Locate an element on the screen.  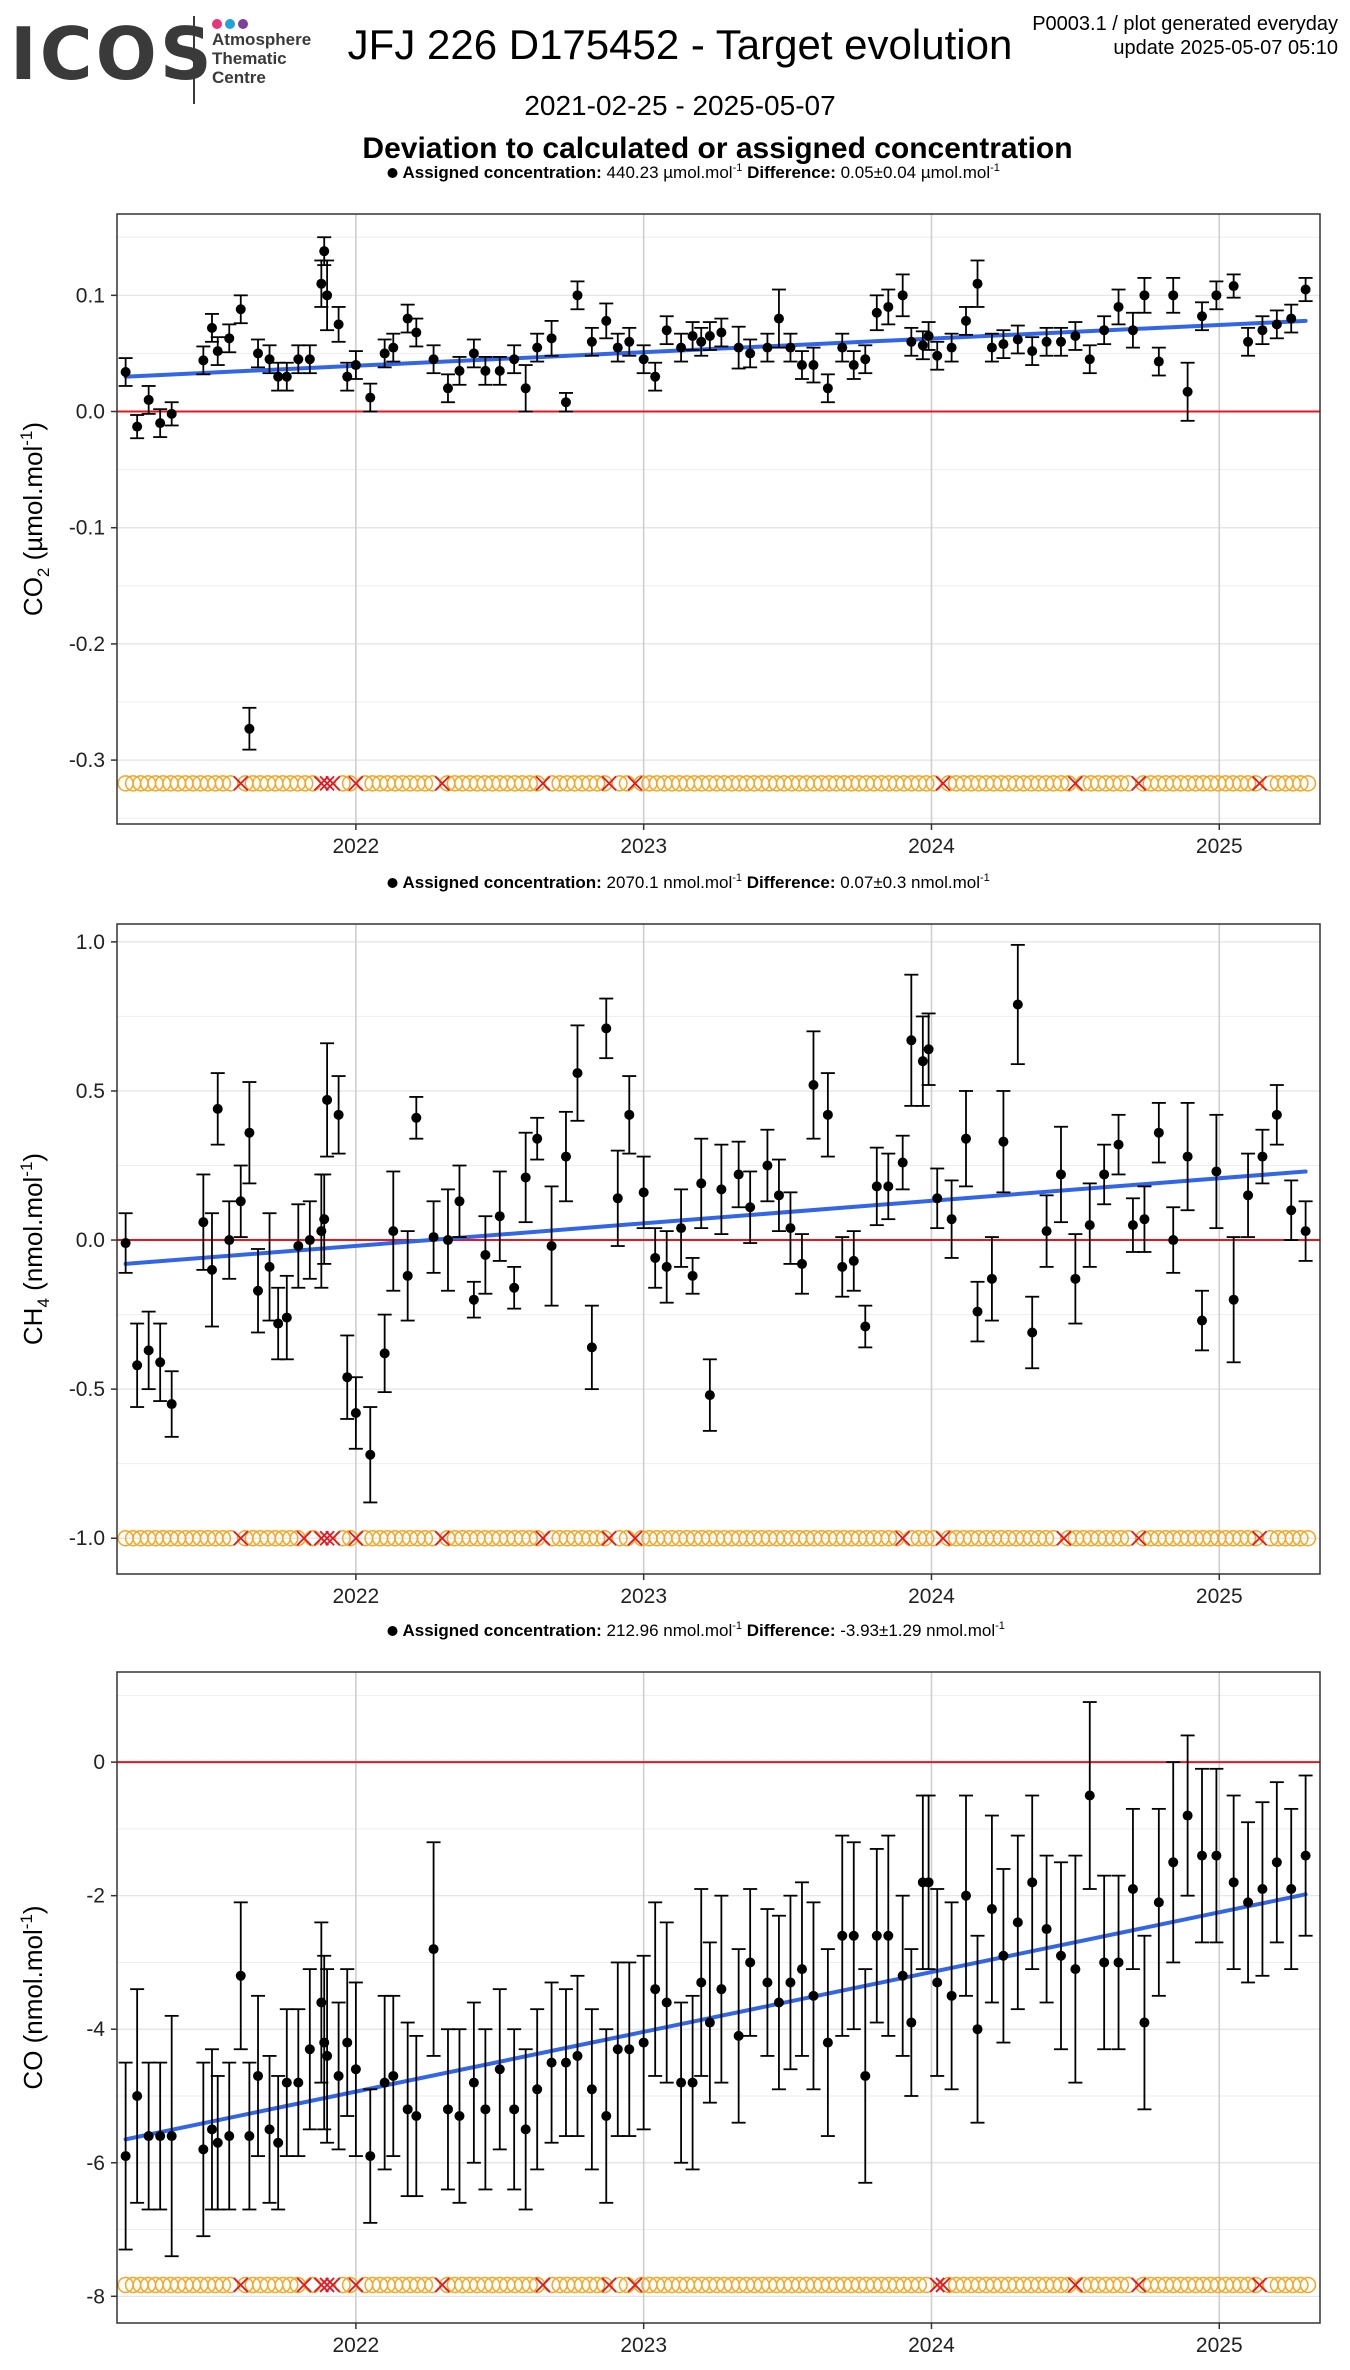
y-axis-label: CO2 (µmol.mol-1) is located at coordinates (35, 519).